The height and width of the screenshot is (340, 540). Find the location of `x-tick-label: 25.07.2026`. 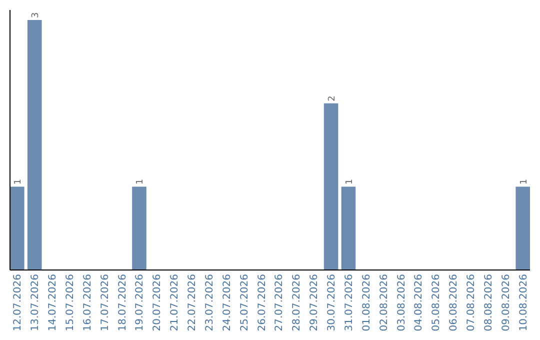

x-tick-label: 25.07.2026 is located at coordinates (244, 303).